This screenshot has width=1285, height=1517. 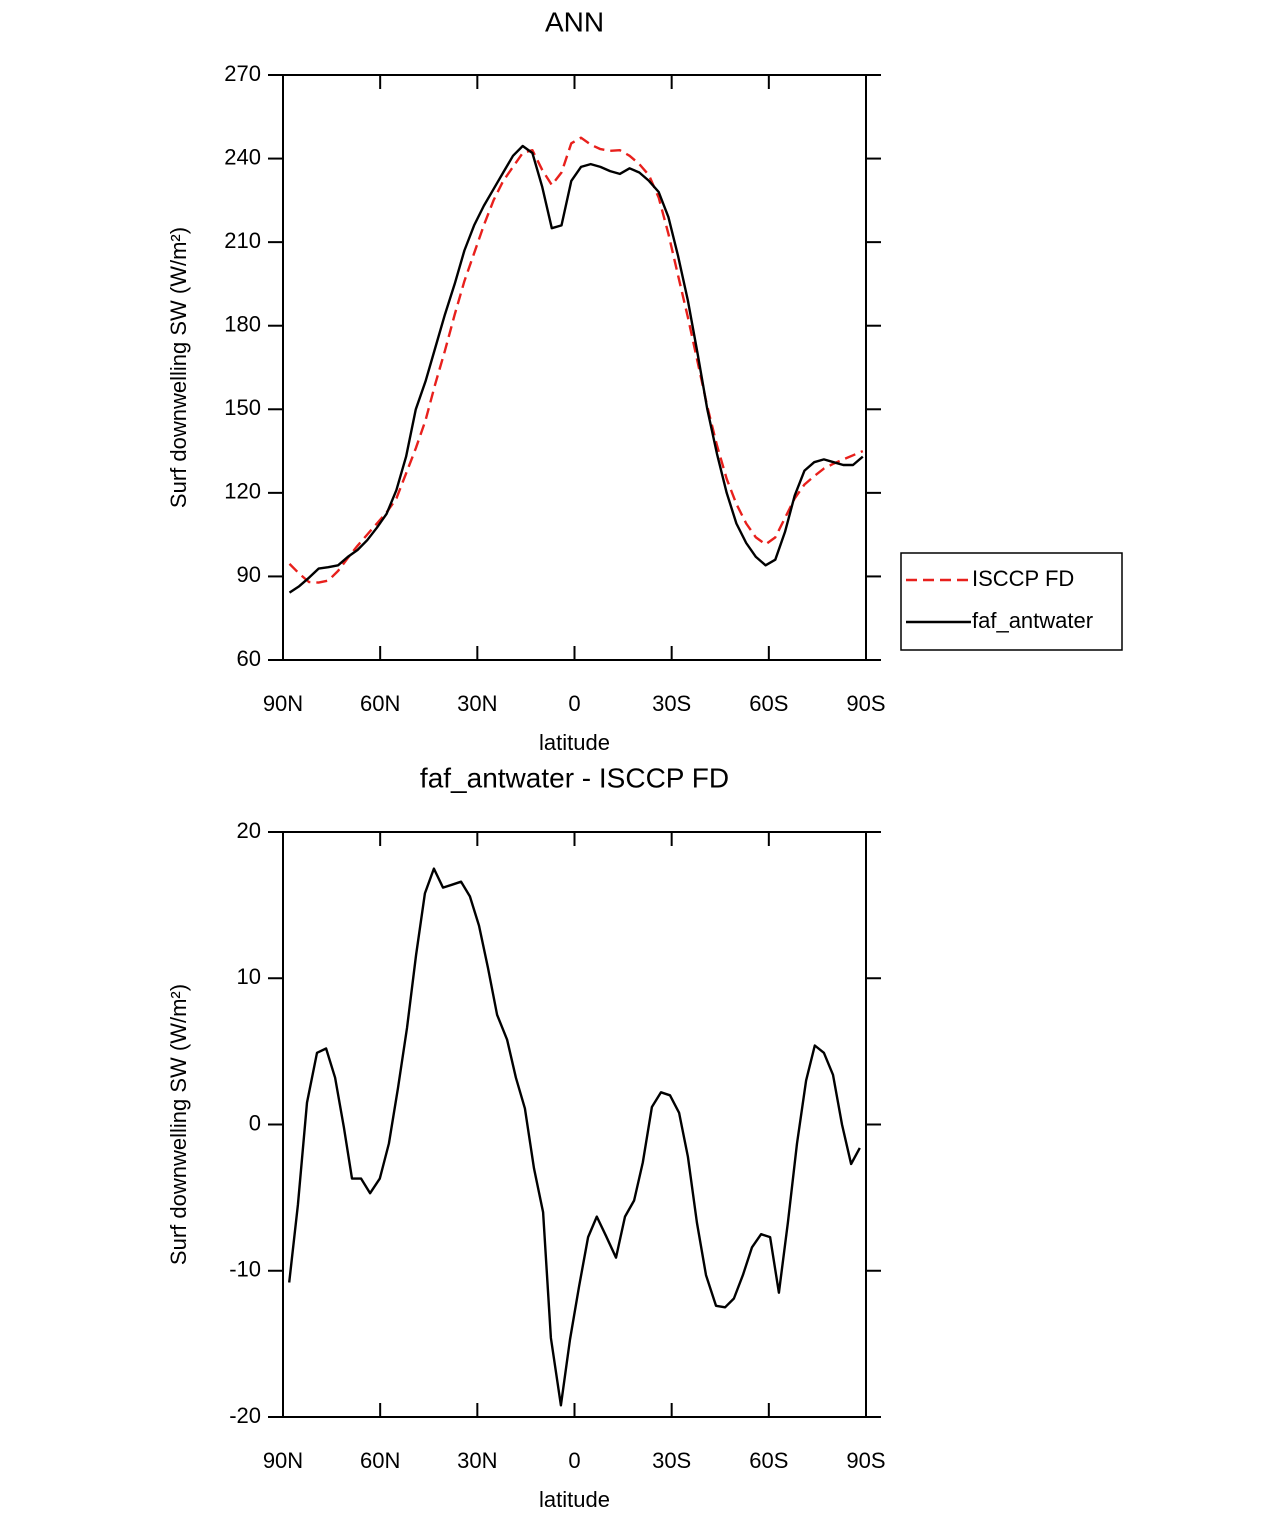 What do you see at coordinates (1011, 601) in the screenshot?
I see `legend-box` at bounding box center [1011, 601].